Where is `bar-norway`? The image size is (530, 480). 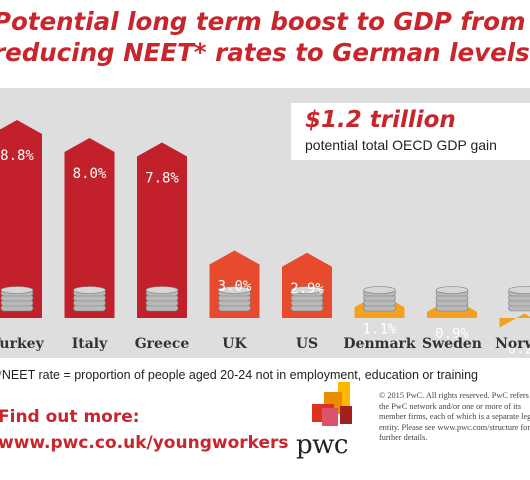 bar-norway is located at coordinates (514, 320).